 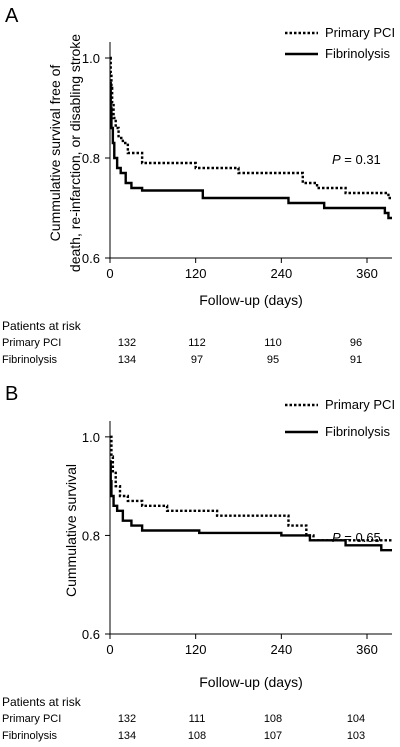 I want to click on risk-table-cell: 103, so click(x=356, y=736).